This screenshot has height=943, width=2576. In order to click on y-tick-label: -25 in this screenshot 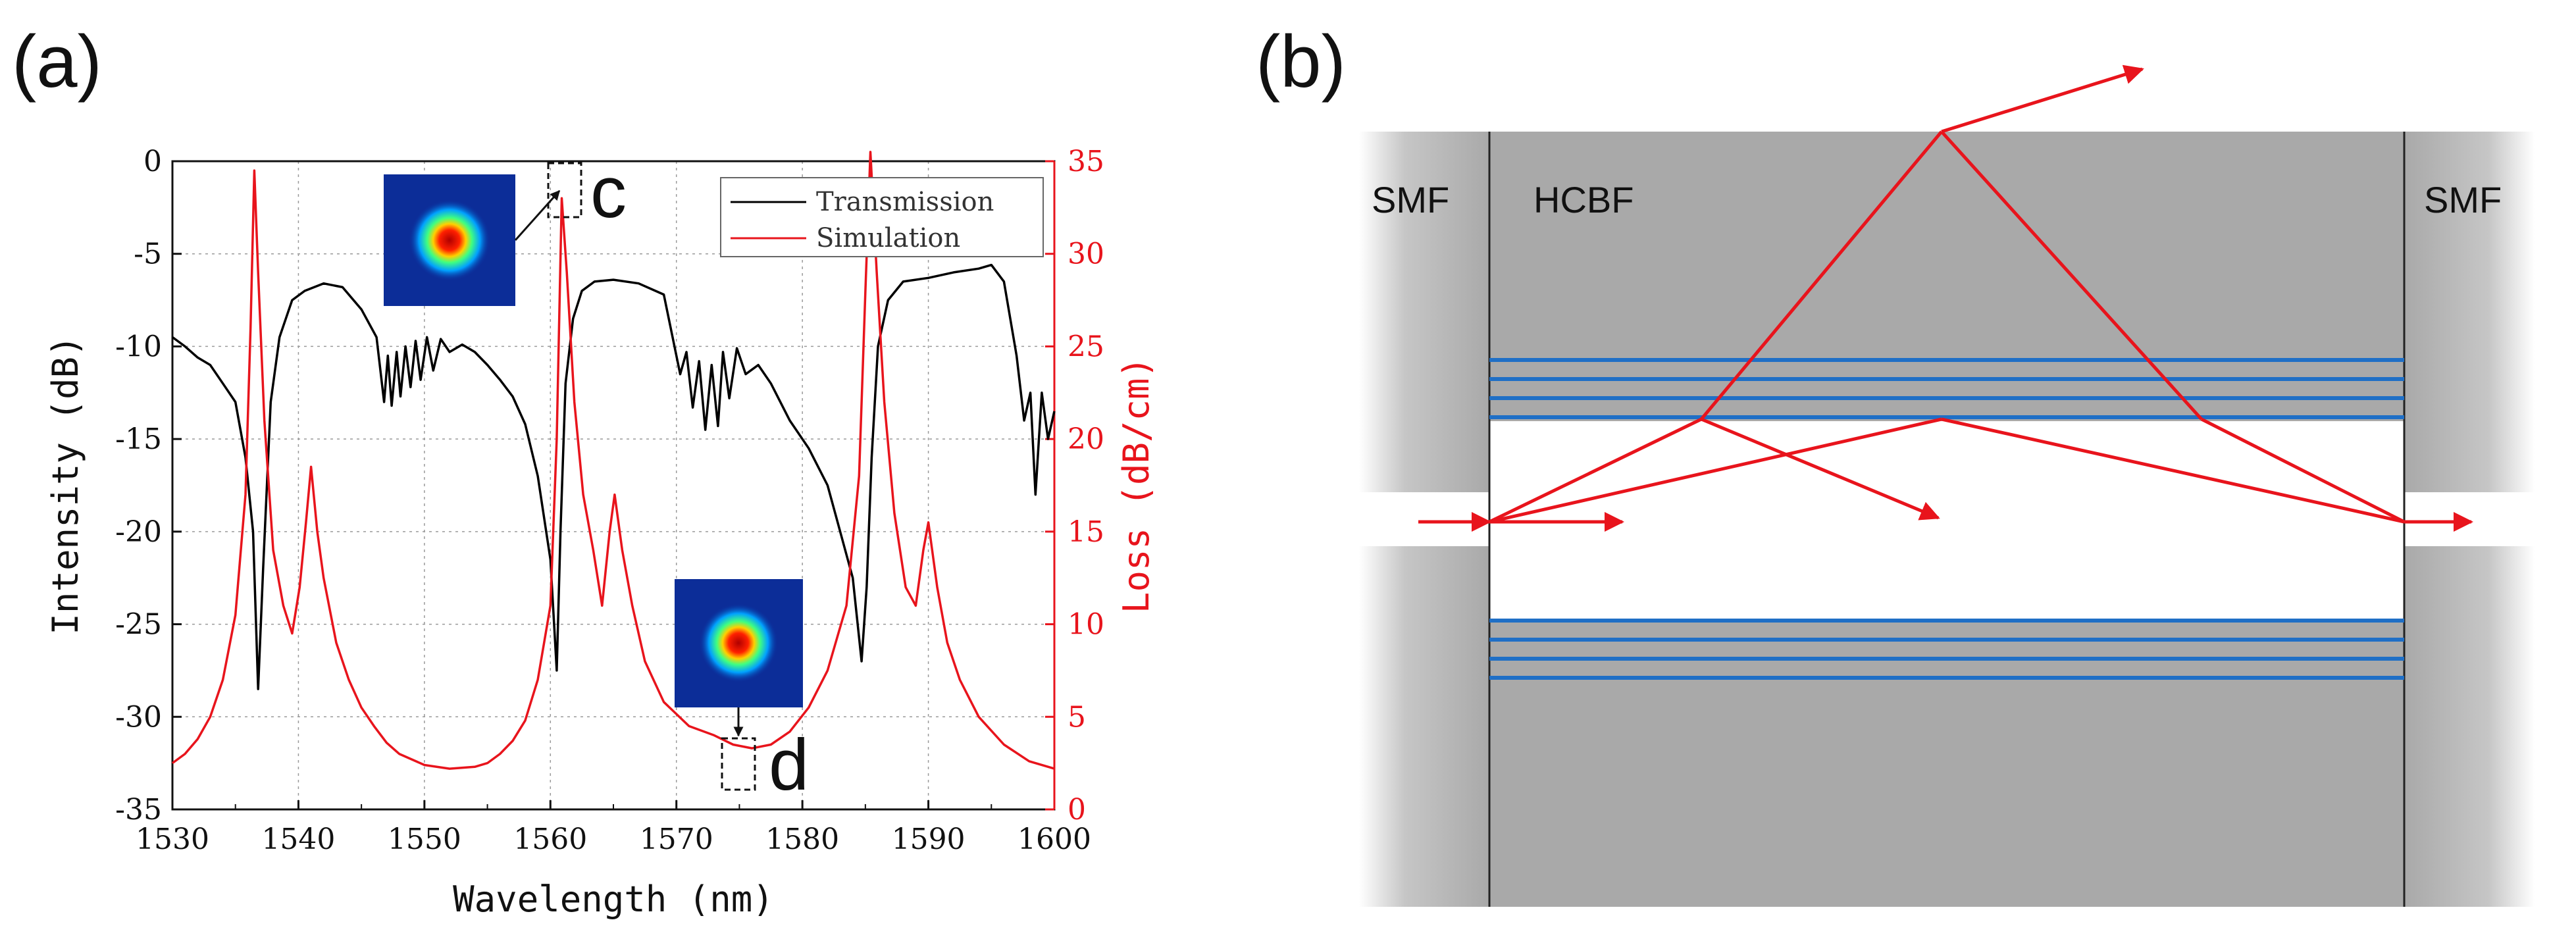, I will do `click(138, 625)`.